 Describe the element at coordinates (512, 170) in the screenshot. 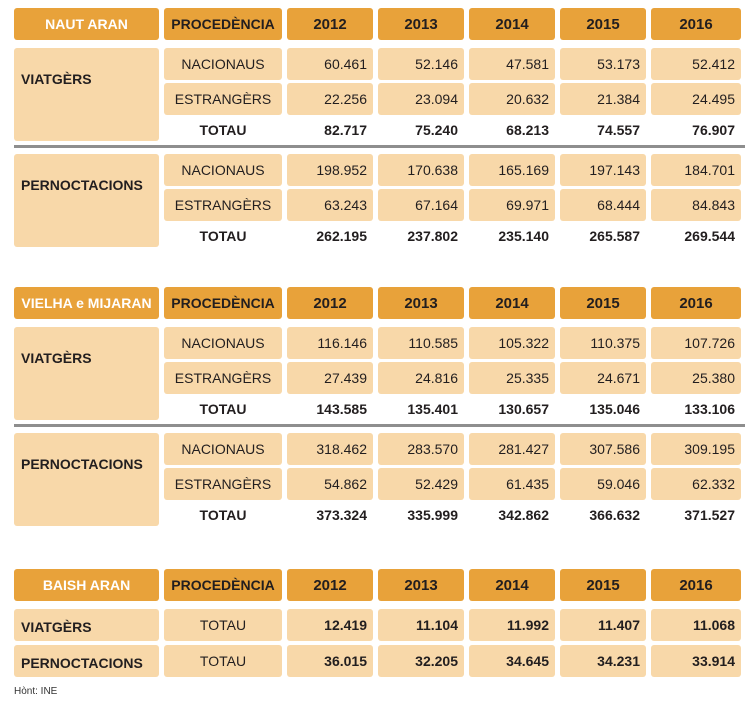

I see `nacionaus-value: 165.169` at that location.